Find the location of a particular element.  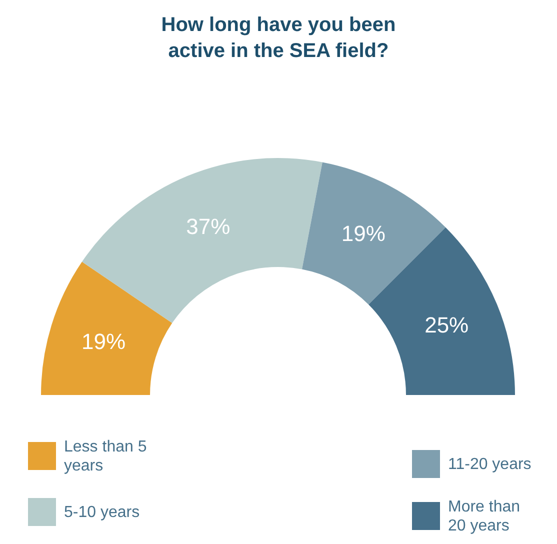

chart-title: How long have you been active in the SEA field? is located at coordinates (278, 38).